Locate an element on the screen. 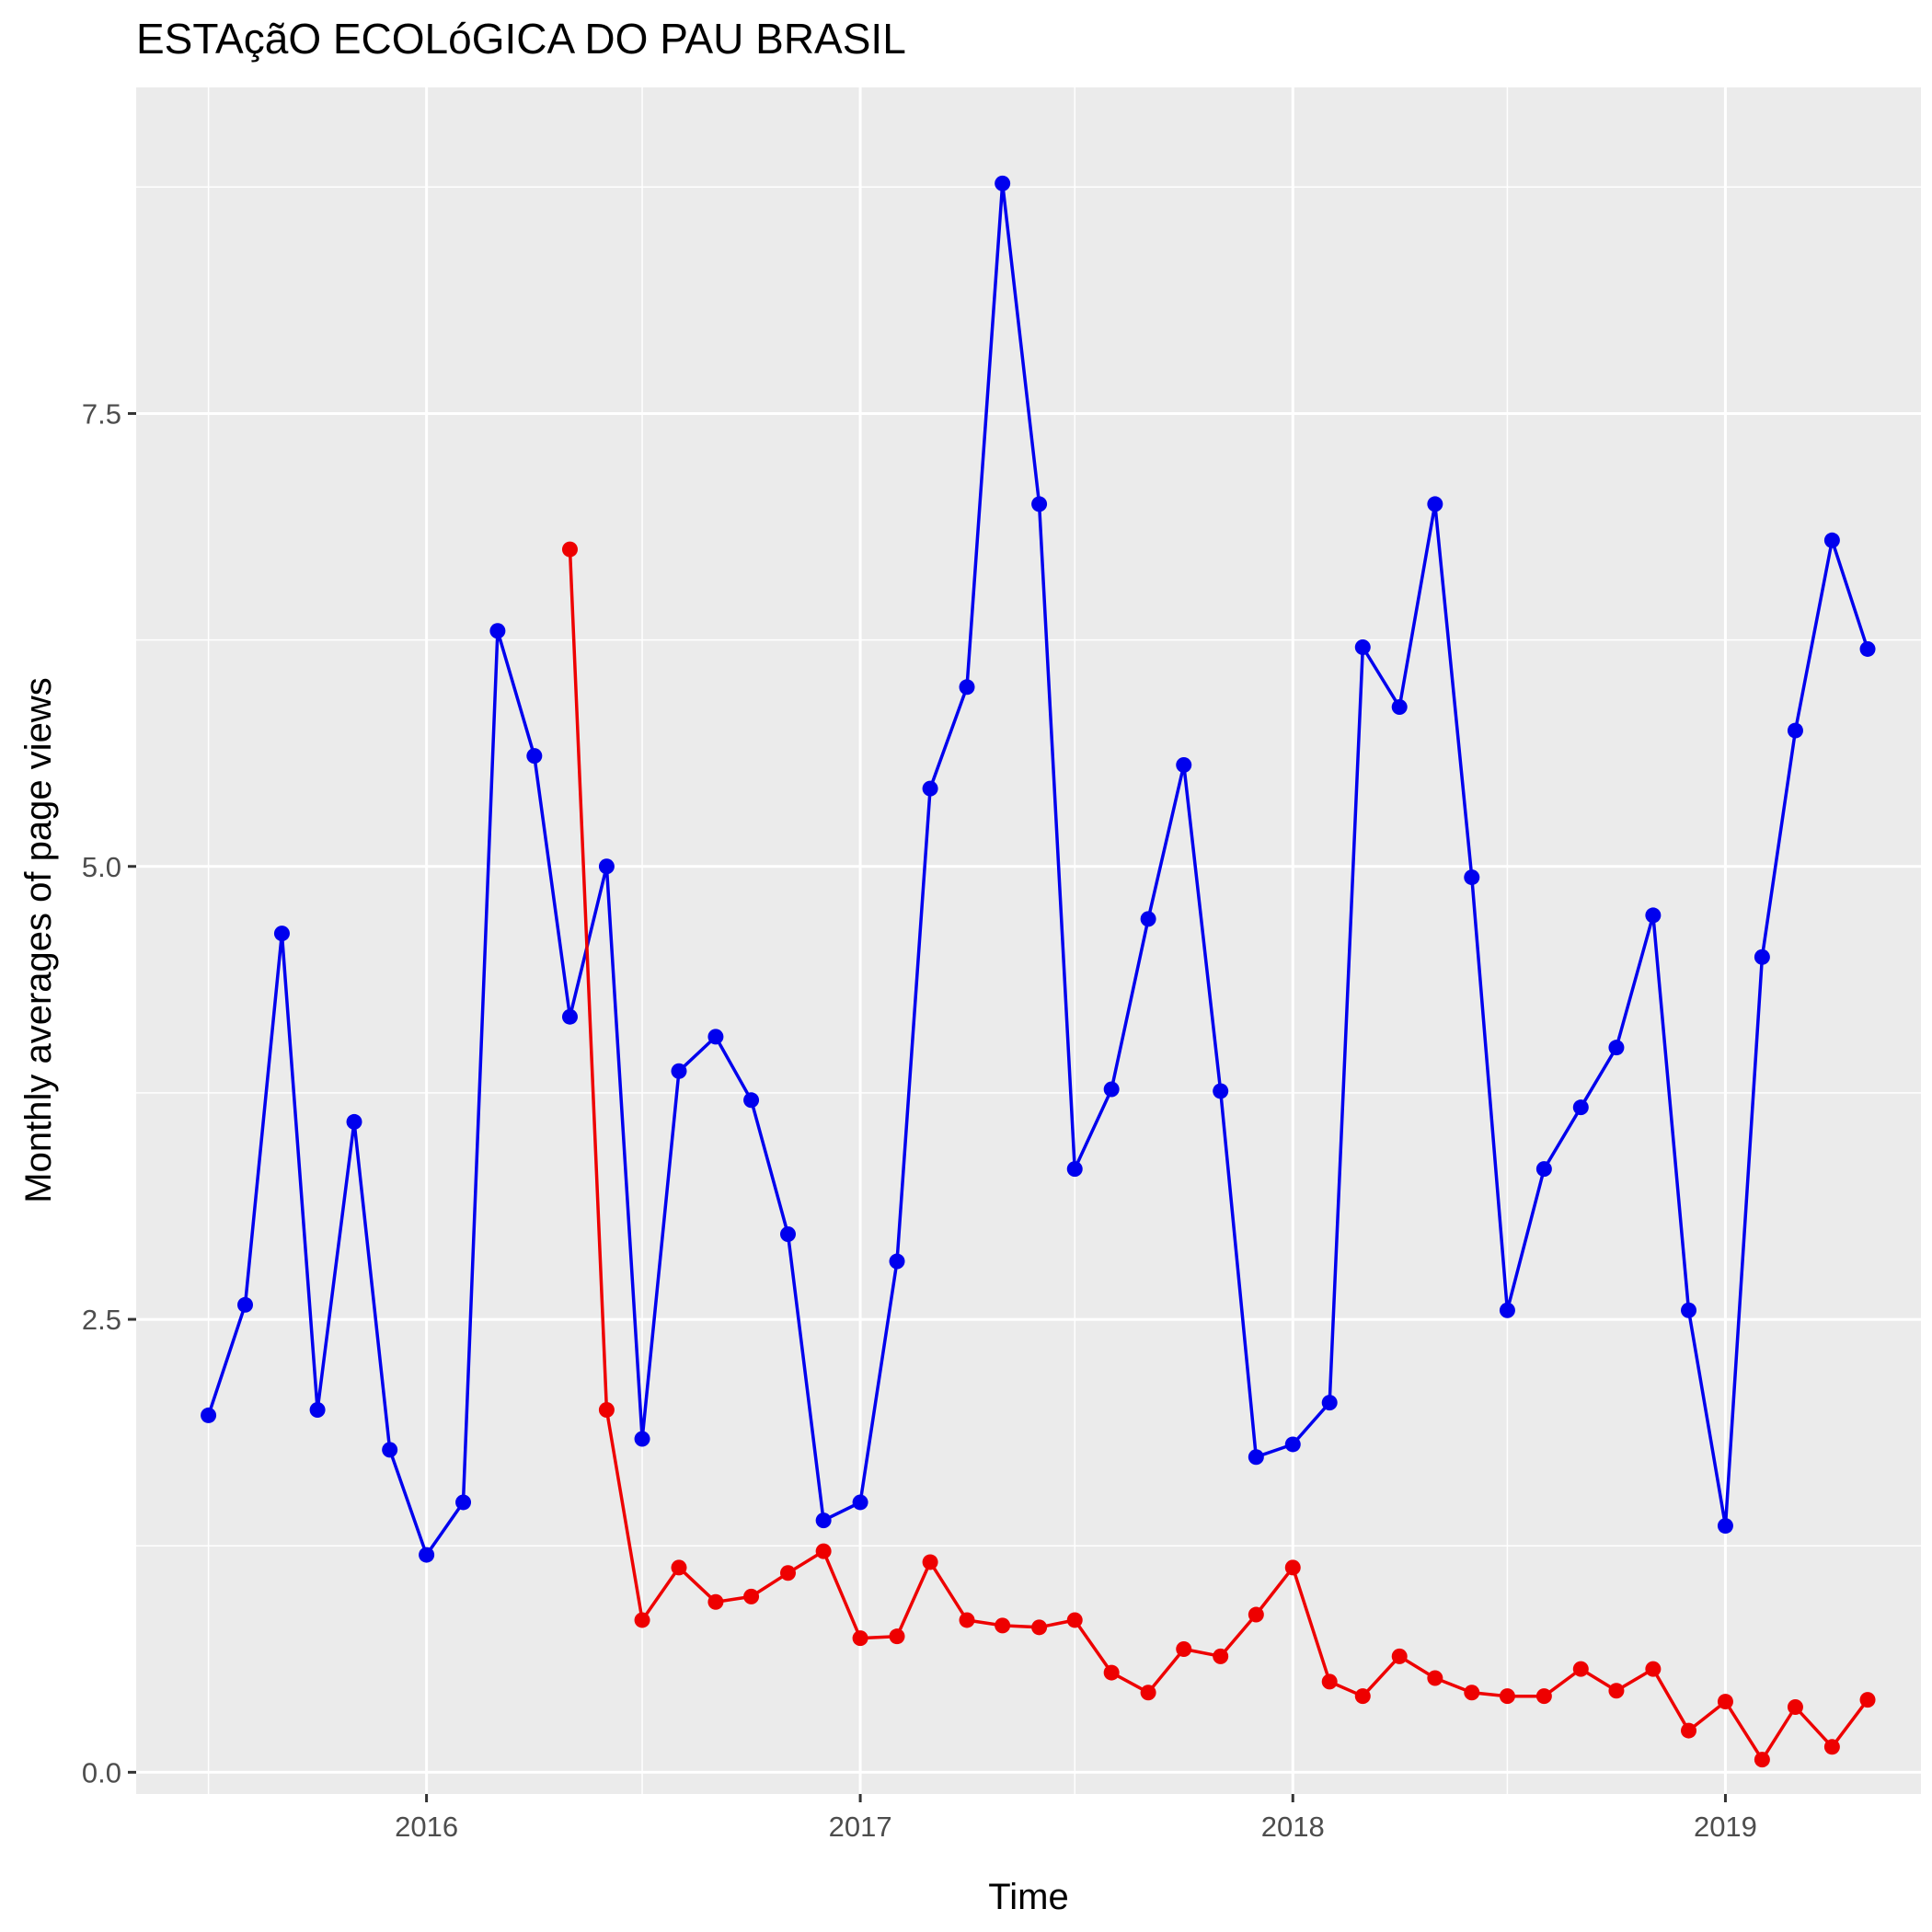 Image resolution: width=1932 pixels, height=1932 pixels. x-tick-label: 2017 is located at coordinates (860, 1827).